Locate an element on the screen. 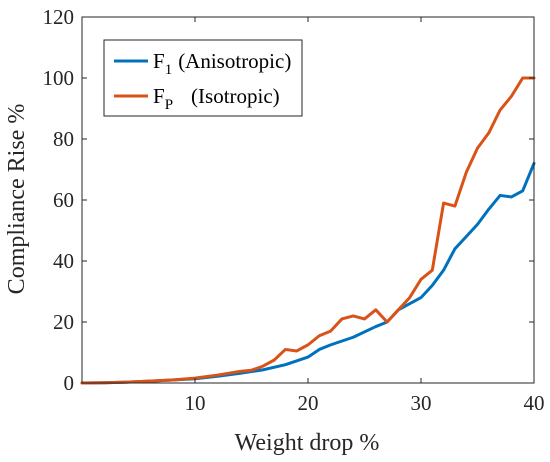 The image size is (550, 462). legend-box is located at coordinates (203, 78).